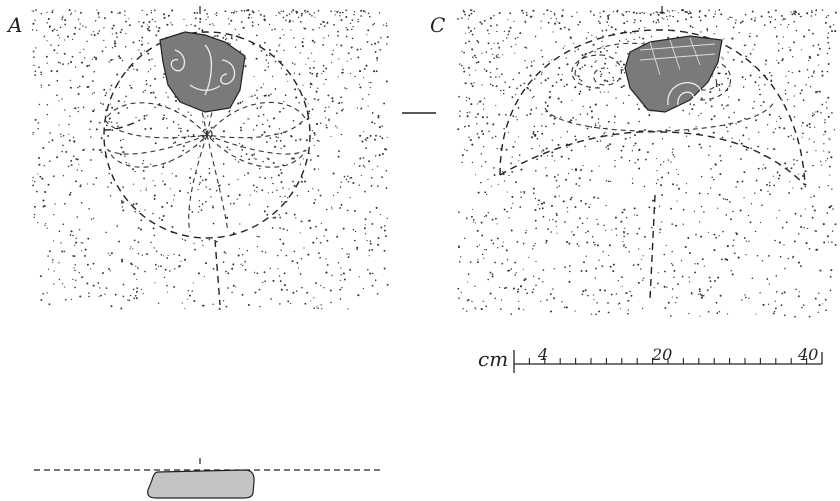 The height and width of the screenshot is (501, 840). I want to click on section-stone-profile, so click(201, 484).